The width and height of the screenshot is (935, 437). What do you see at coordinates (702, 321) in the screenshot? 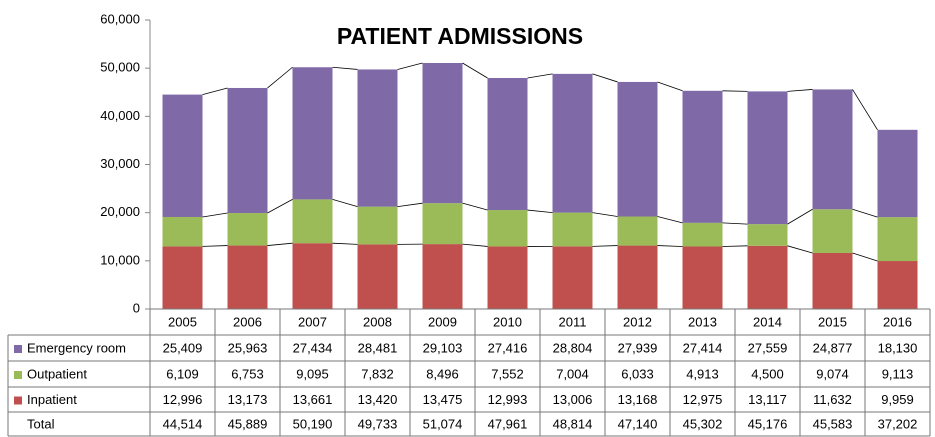
I see `x-tick-label: 2013` at bounding box center [702, 321].